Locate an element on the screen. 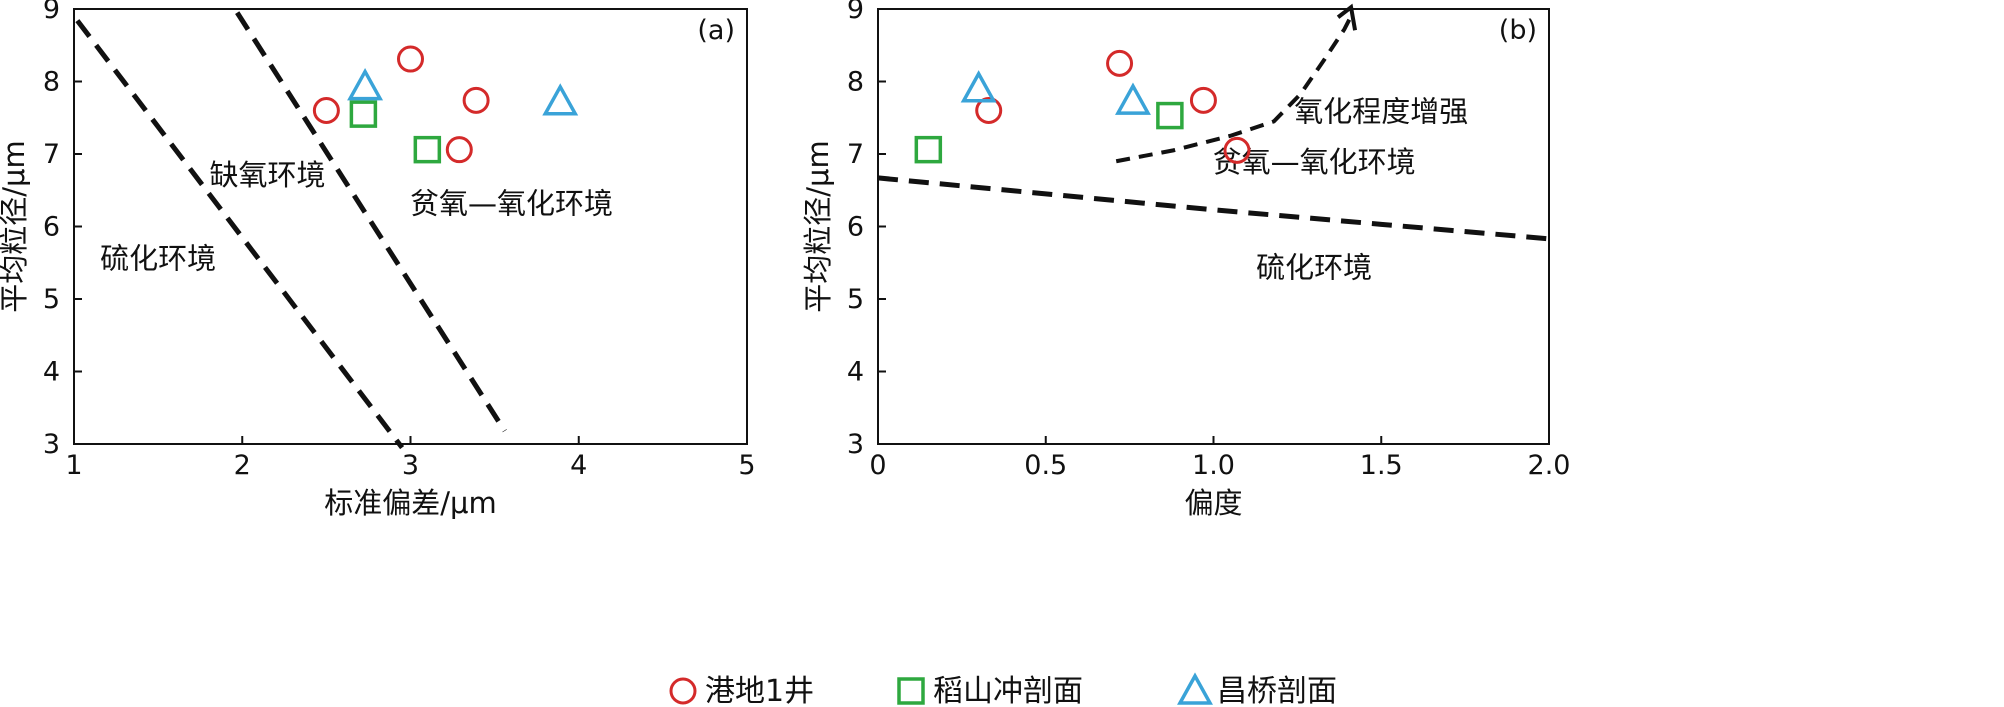 This screenshot has width=2004, height=707. x-axis-label: 偏度 is located at coordinates (1213, 503).